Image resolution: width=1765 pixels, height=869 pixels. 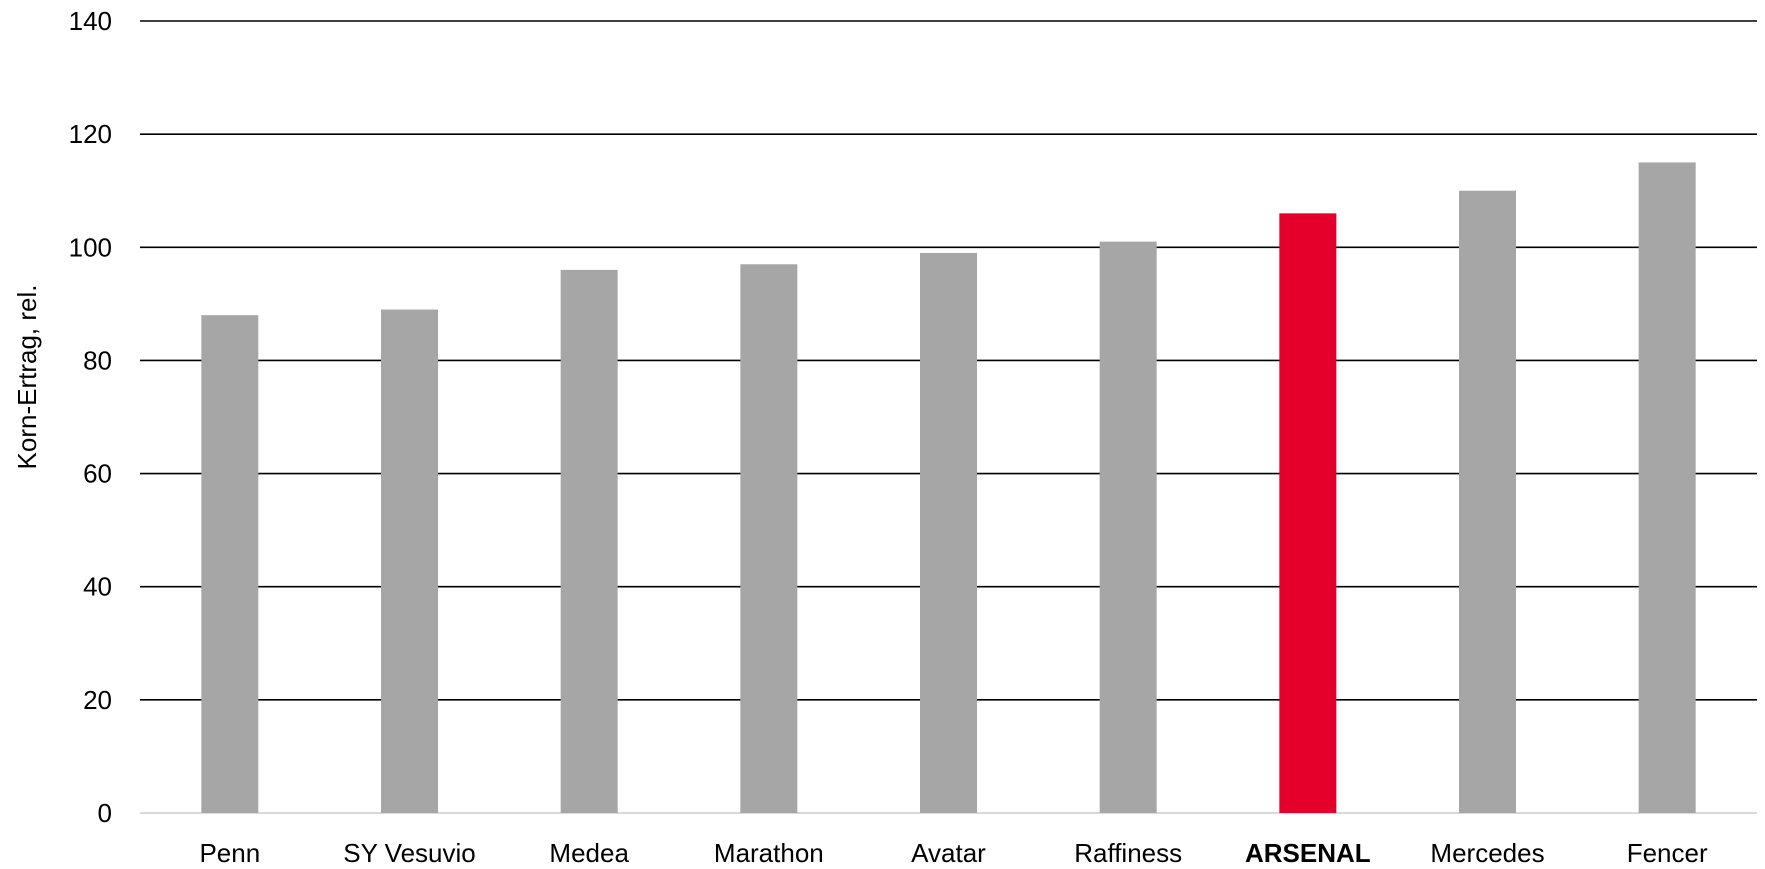 I want to click on y-tick-label: 0, so click(x=105, y=813).